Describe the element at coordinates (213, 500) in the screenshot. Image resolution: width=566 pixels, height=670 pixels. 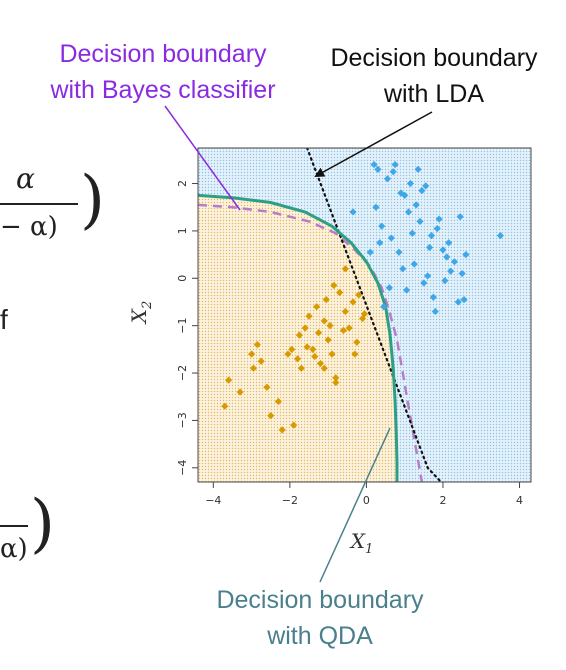
I see `x-tick-label: −4` at that location.